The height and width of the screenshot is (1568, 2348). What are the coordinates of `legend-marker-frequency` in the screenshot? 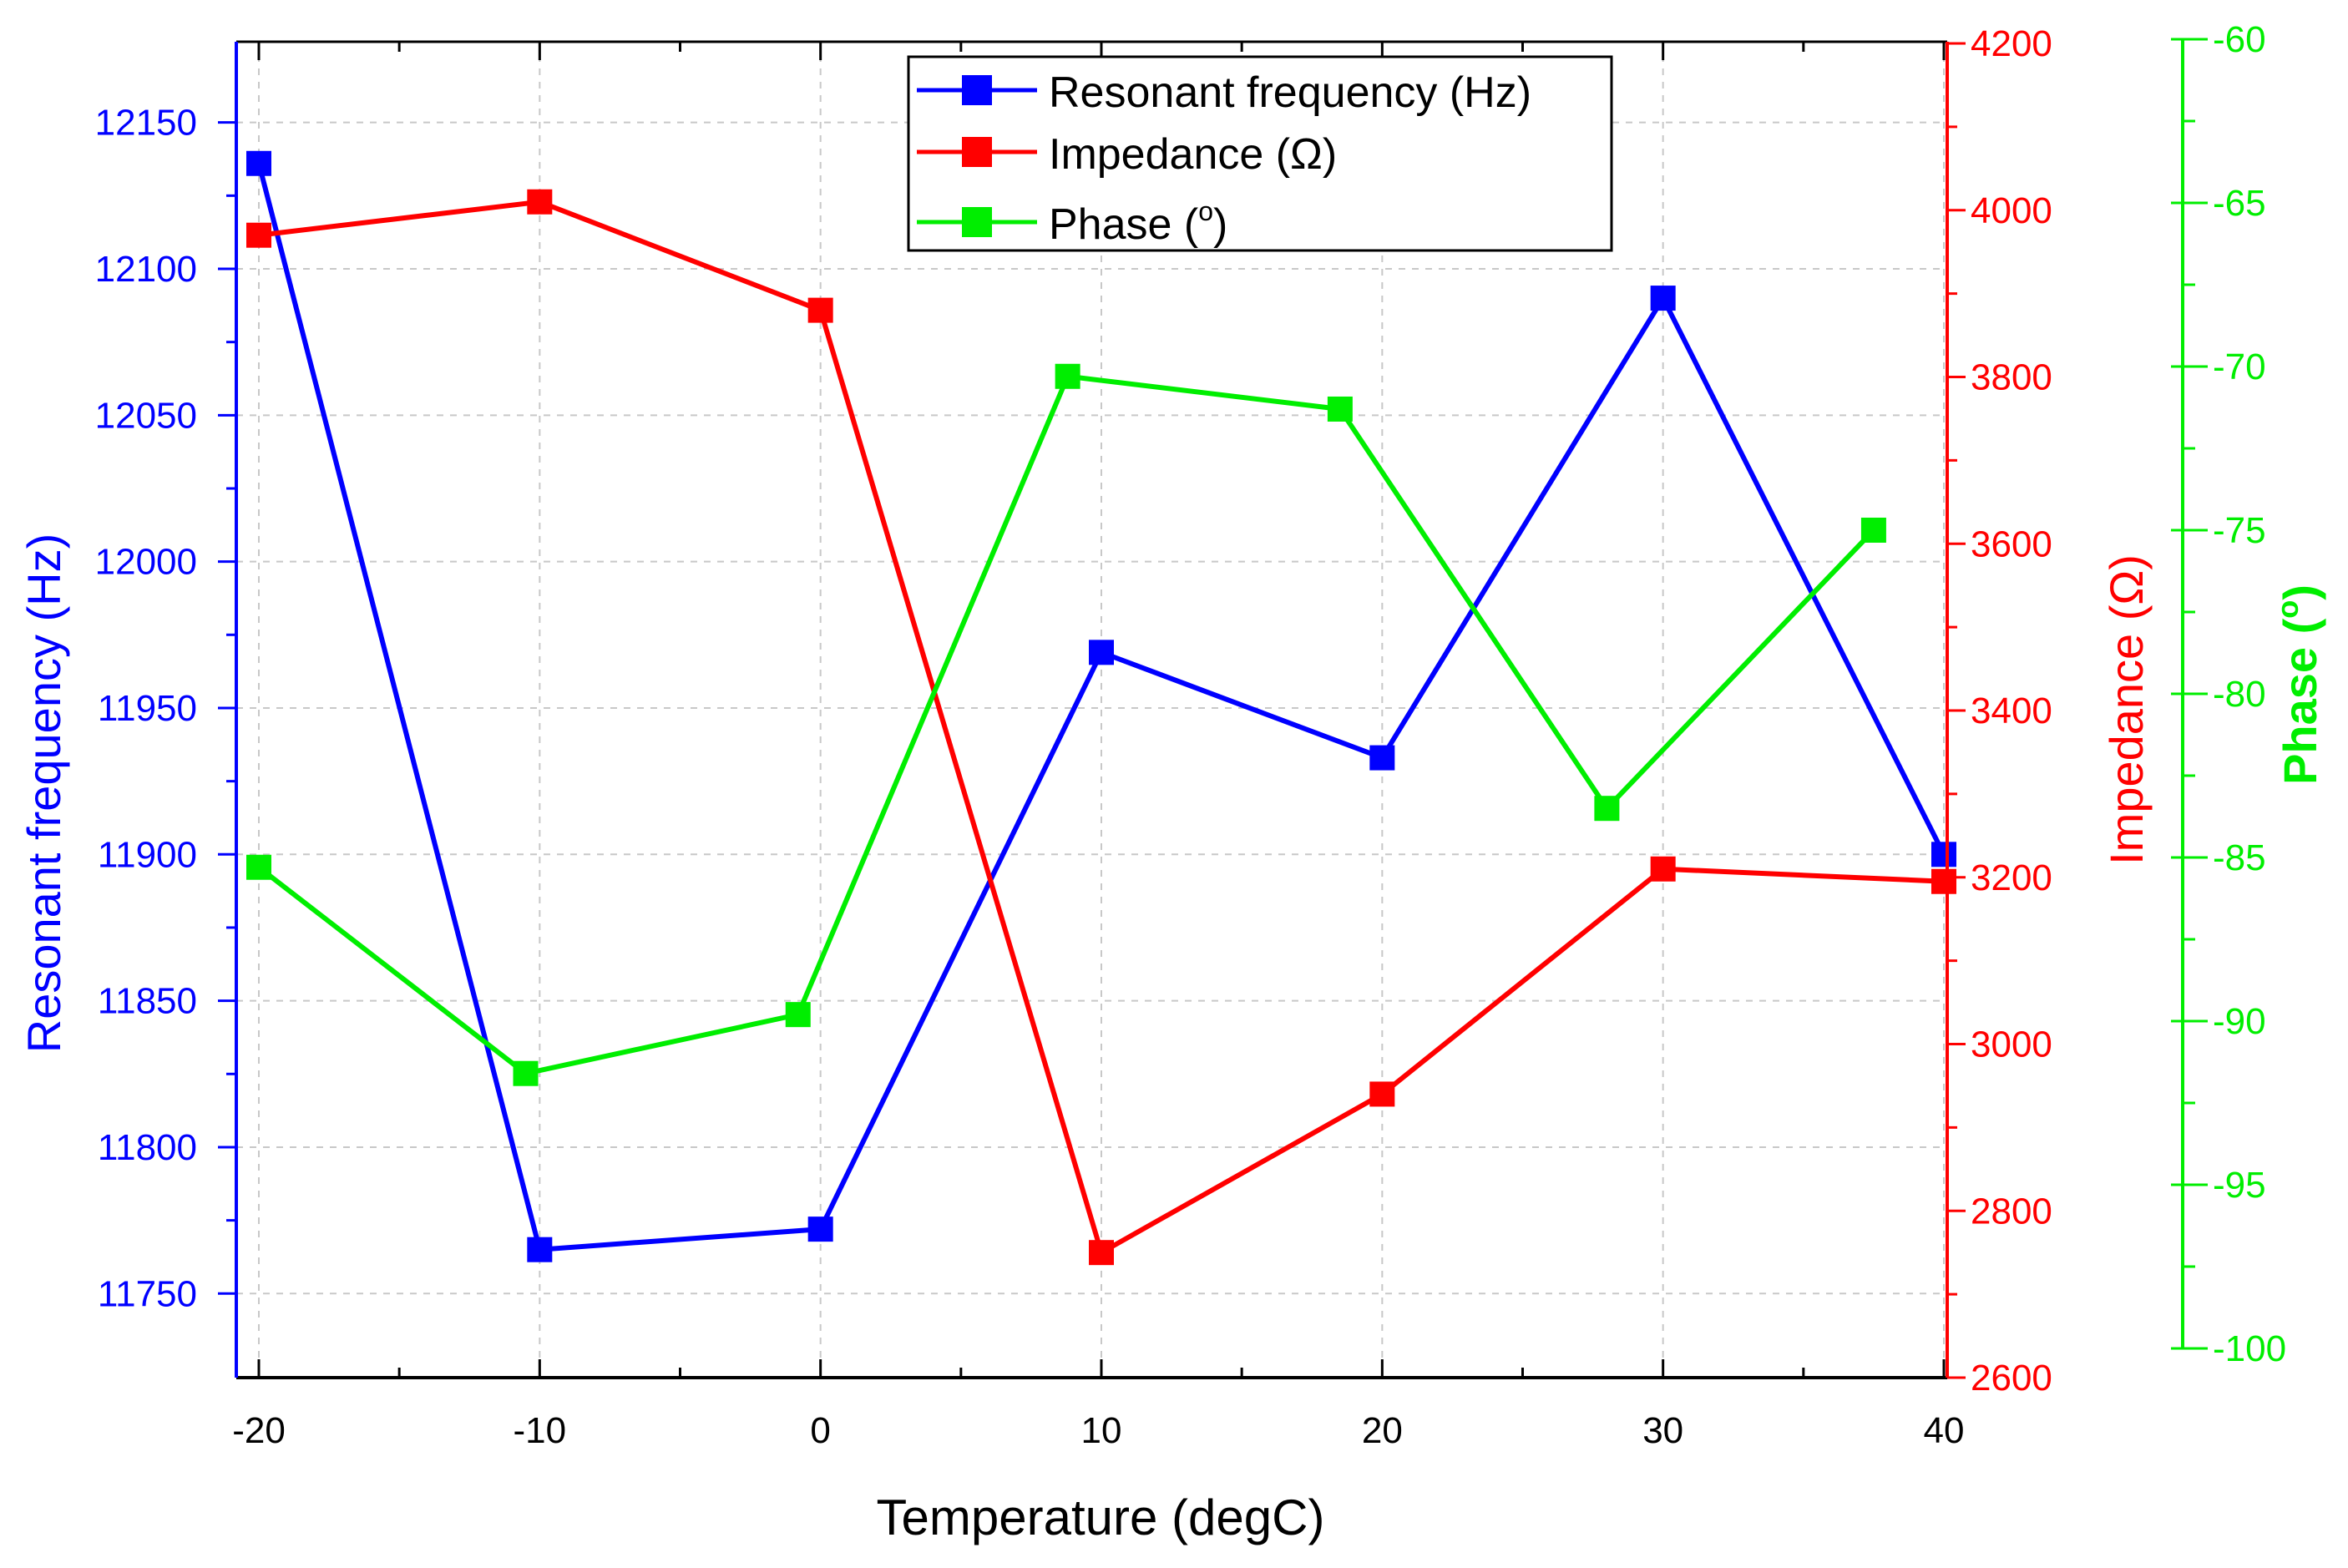 It's located at (977, 90).